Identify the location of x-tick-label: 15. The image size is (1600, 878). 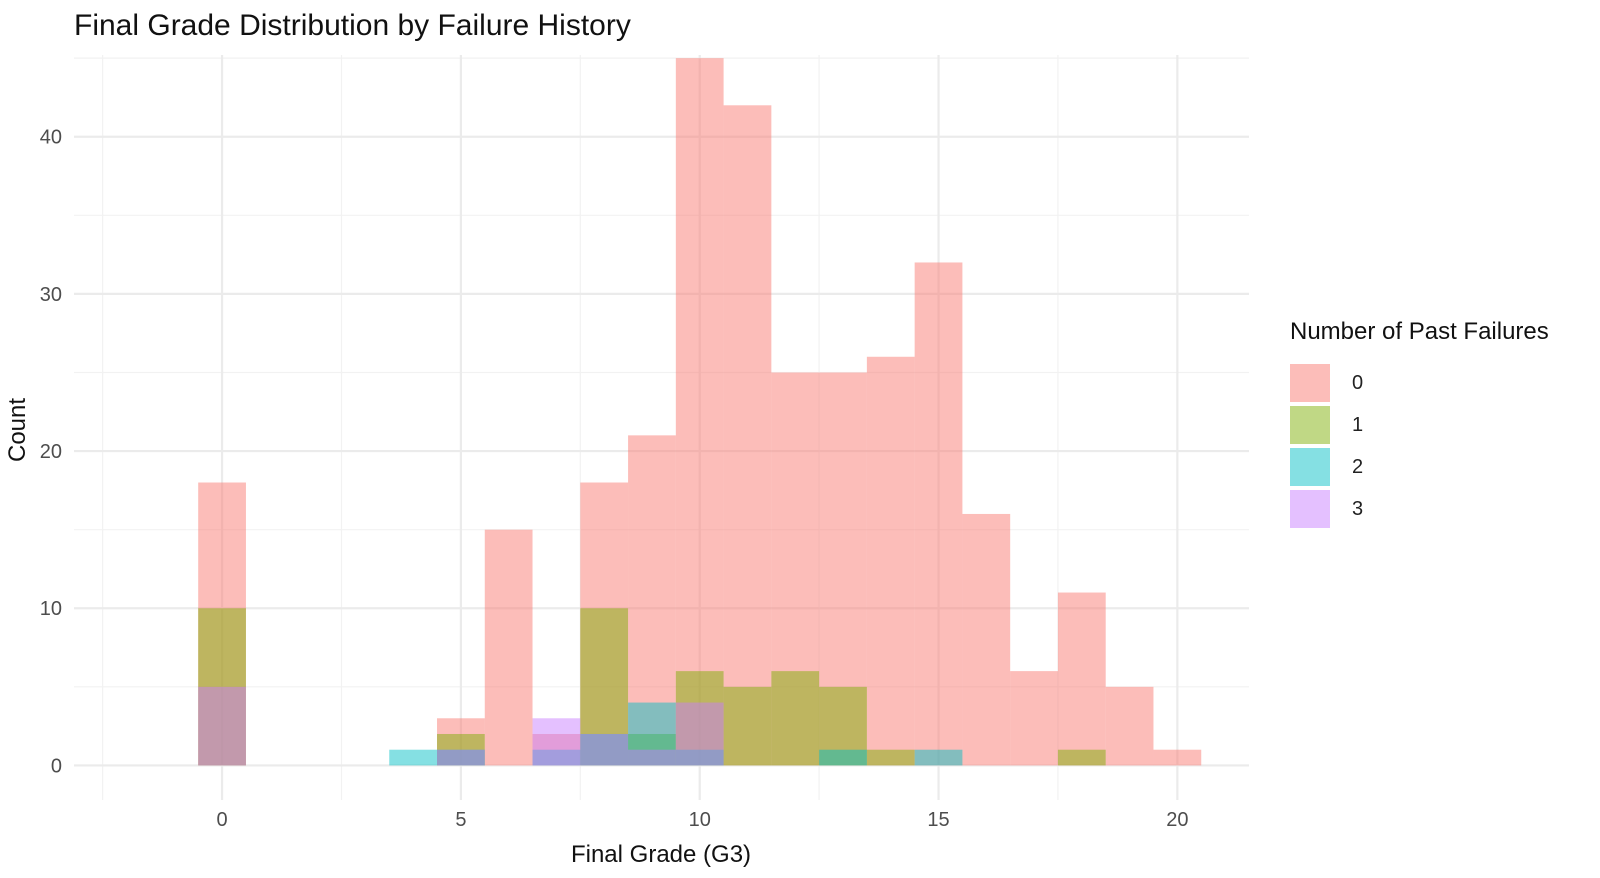
(938, 820).